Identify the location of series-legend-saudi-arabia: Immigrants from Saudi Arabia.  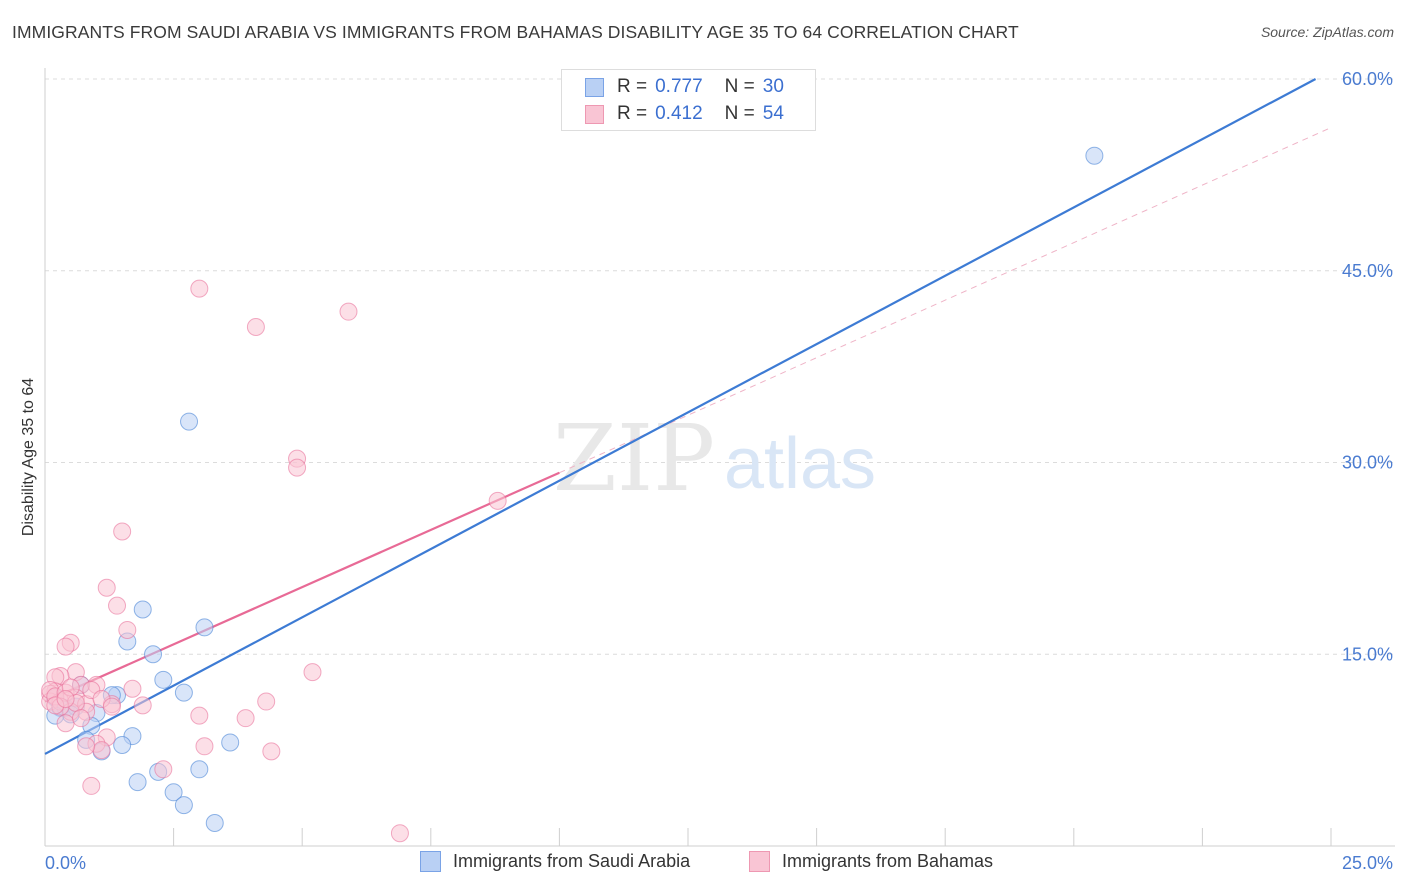
(555, 861).